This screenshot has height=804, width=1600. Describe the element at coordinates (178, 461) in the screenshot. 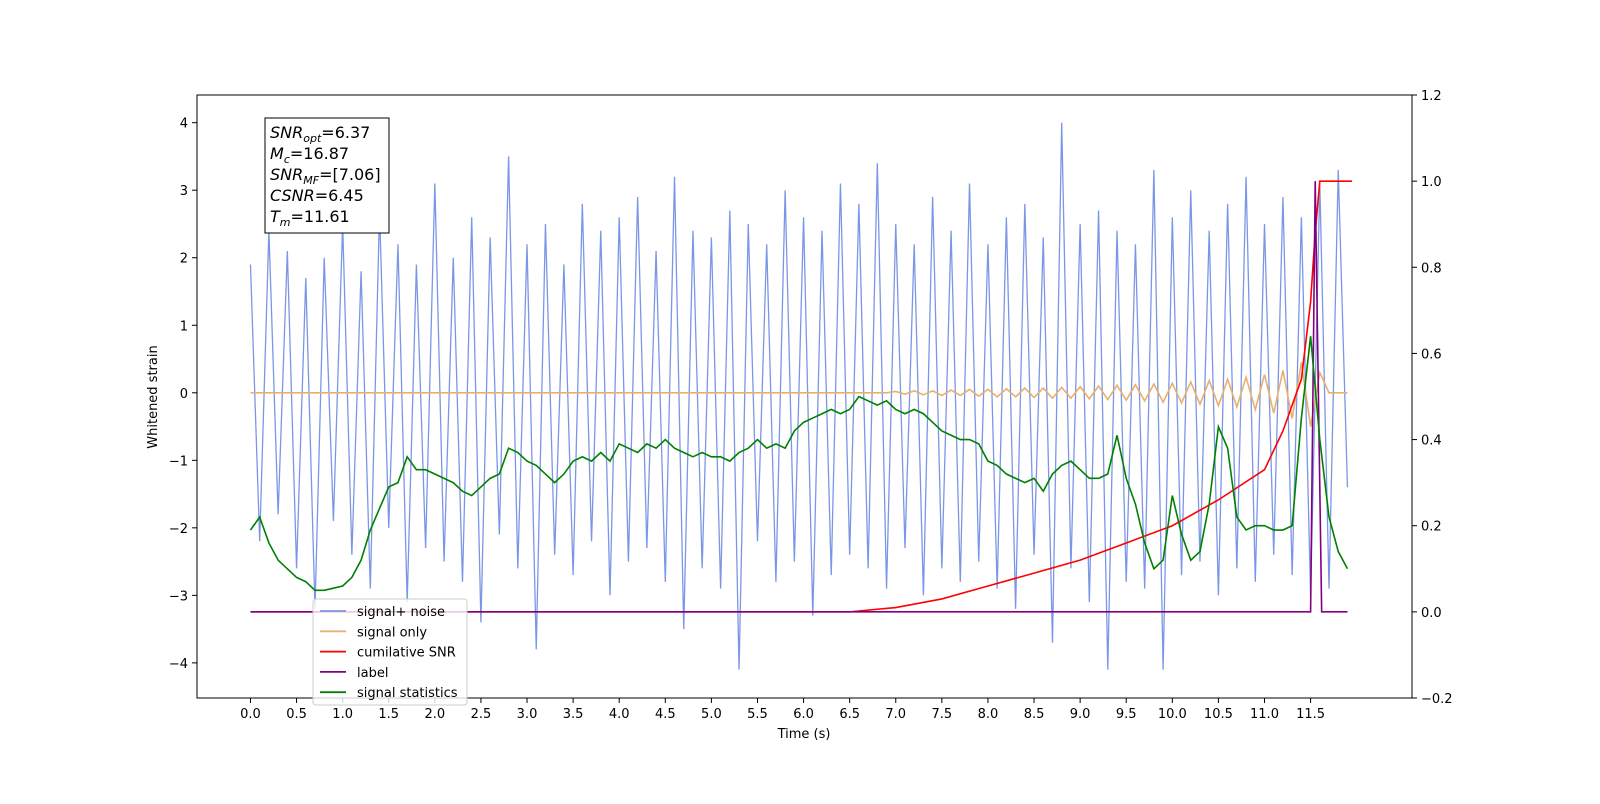

I see `y-tick-label: −1` at that location.